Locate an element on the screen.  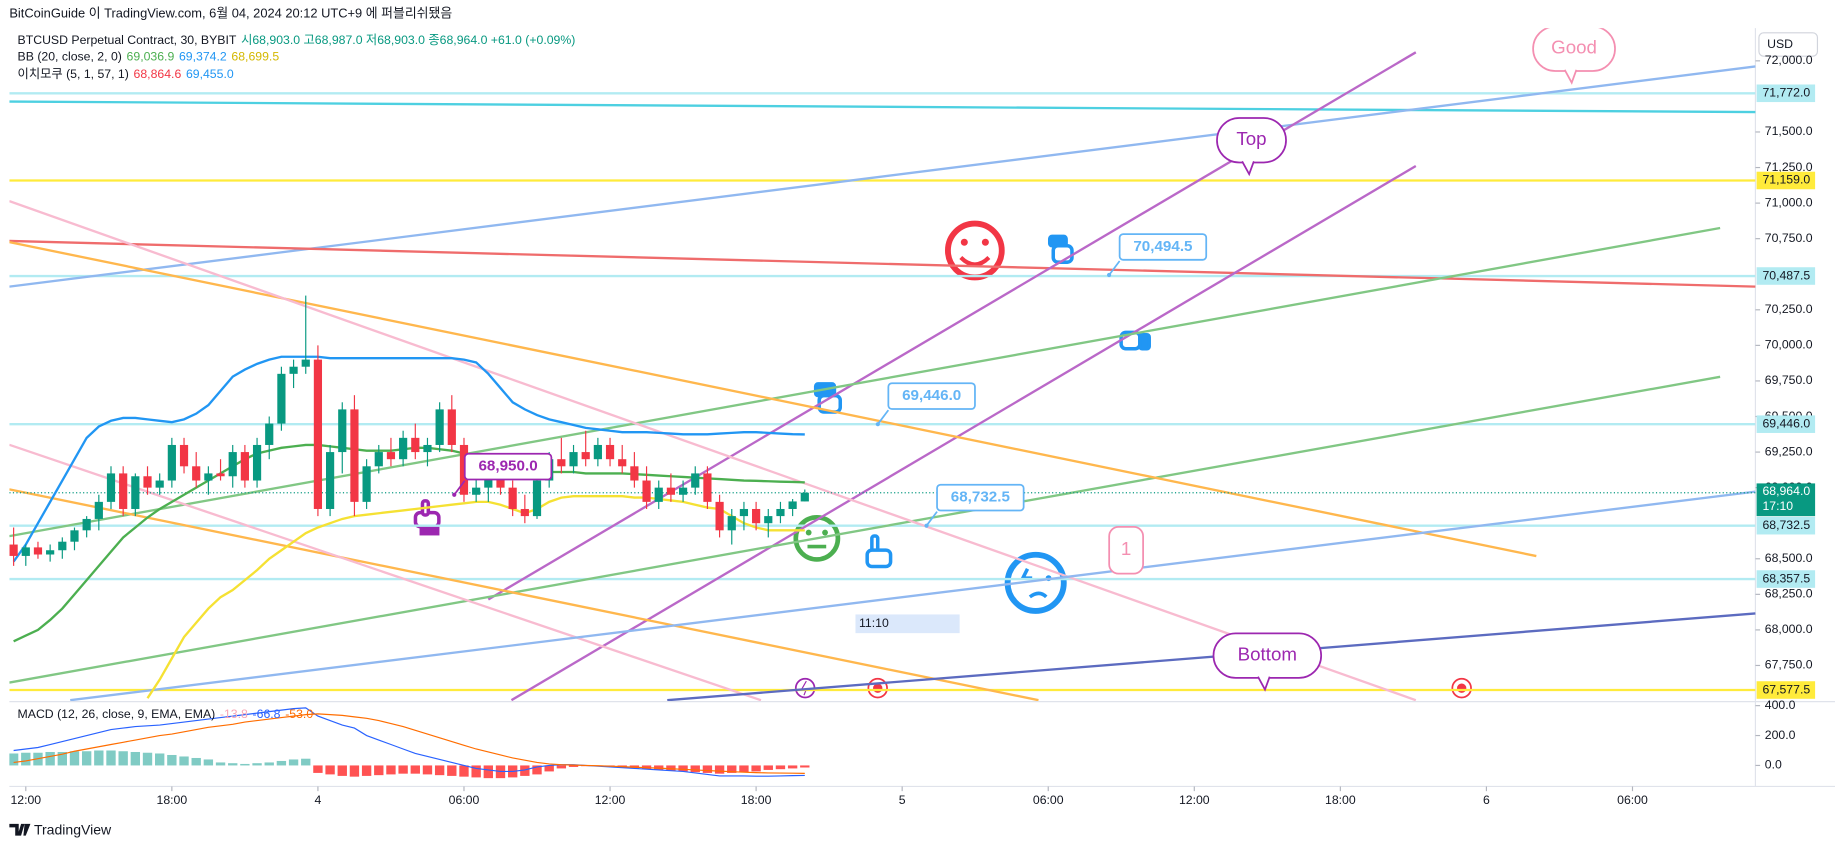
note-bubble is located at coordinates (1126, 550).